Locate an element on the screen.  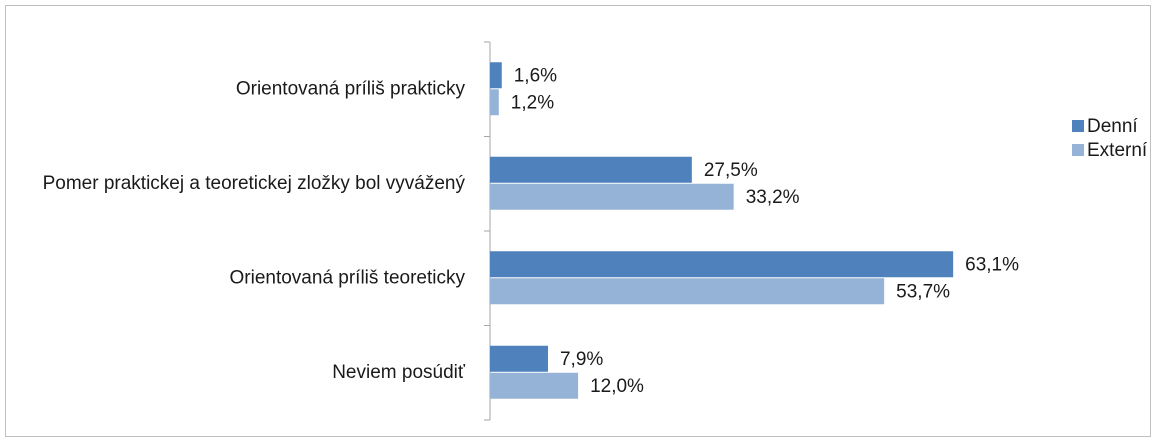
value-label: 7,9% is located at coordinates (581, 359).